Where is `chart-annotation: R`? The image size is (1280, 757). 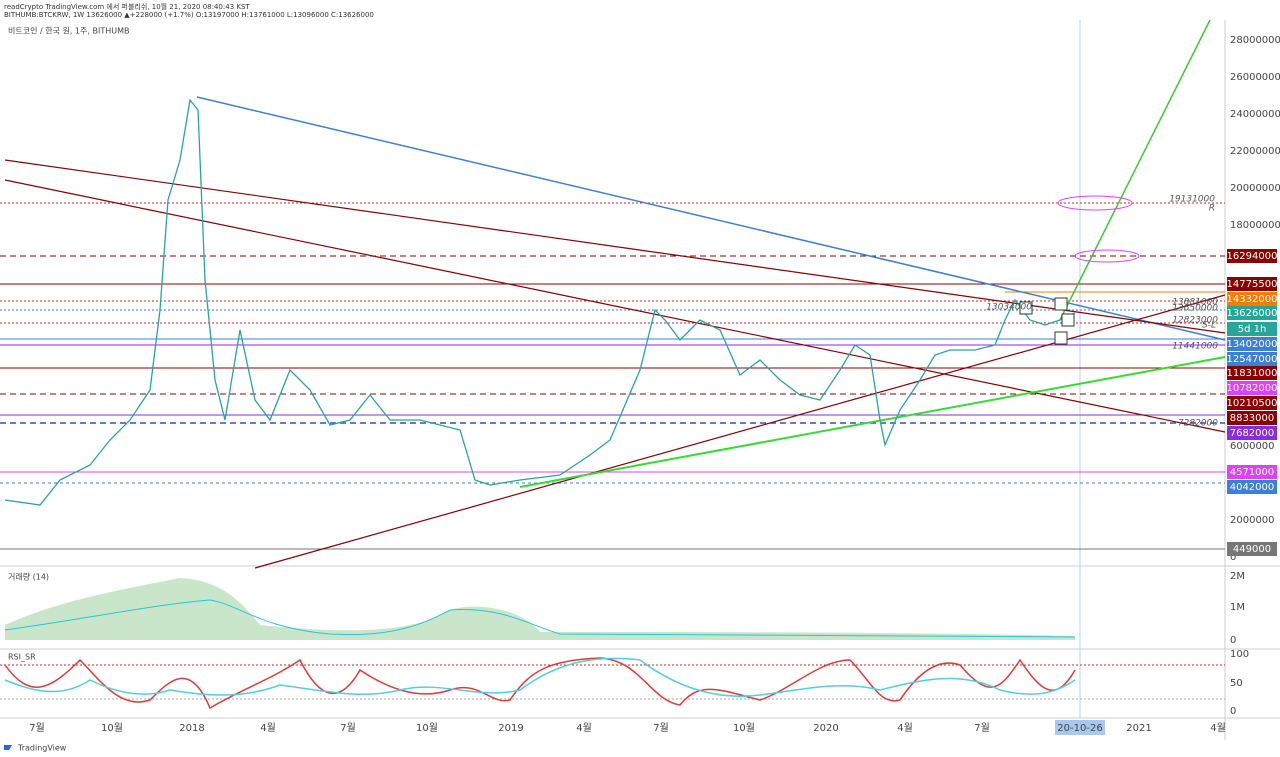
chart-annotation: R is located at coordinates (1212, 209).